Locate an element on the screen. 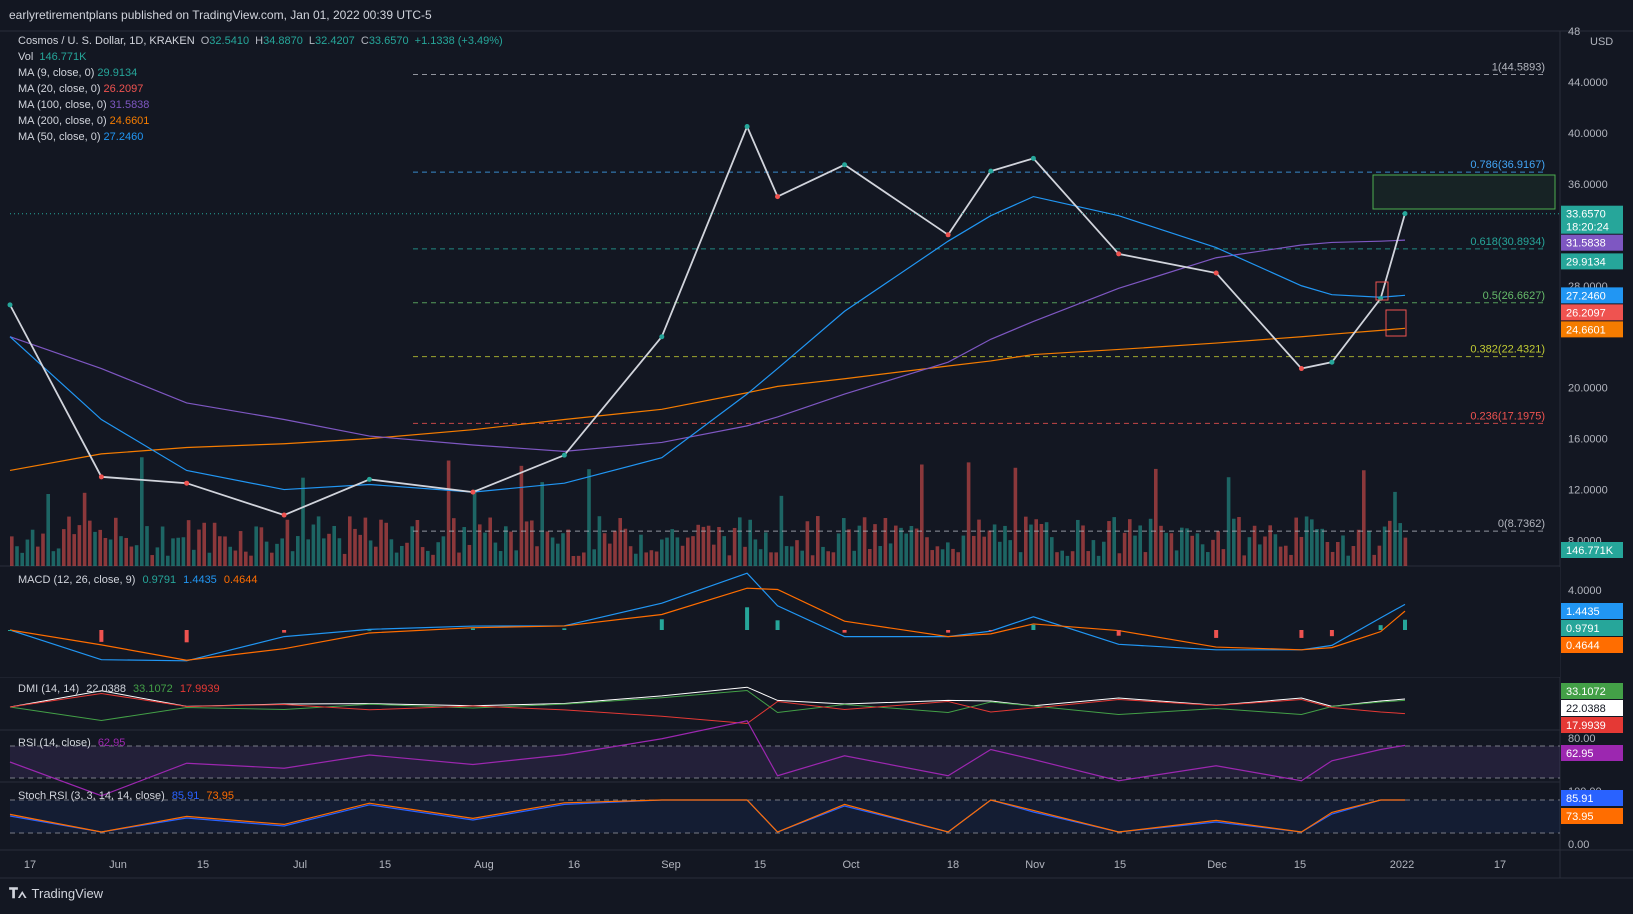 This screenshot has width=1633, height=914. dmi-label: DMI (14, 14) is located at coordinates (49, 689).